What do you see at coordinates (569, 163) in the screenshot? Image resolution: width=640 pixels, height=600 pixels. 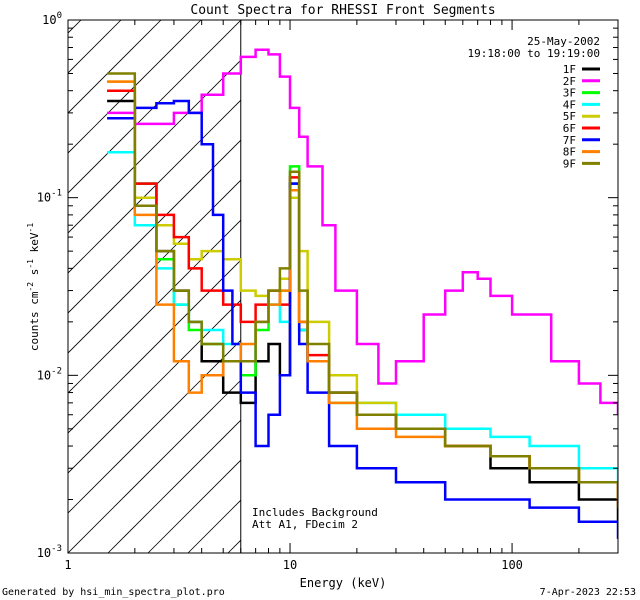 I see `legend-label-9F: 9F` at bounding box center [569, 163].